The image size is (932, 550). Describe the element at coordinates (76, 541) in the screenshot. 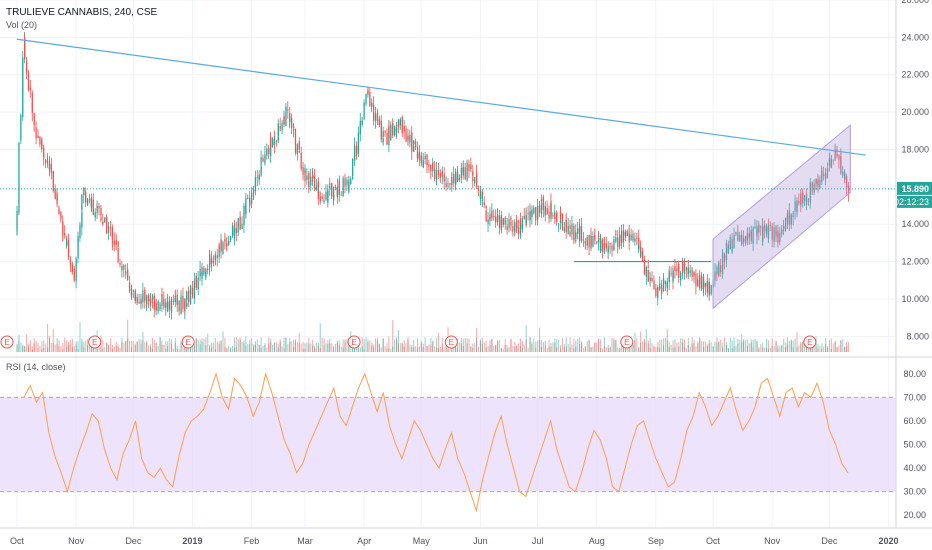

I see `time-tick-label: Nov` at that location.